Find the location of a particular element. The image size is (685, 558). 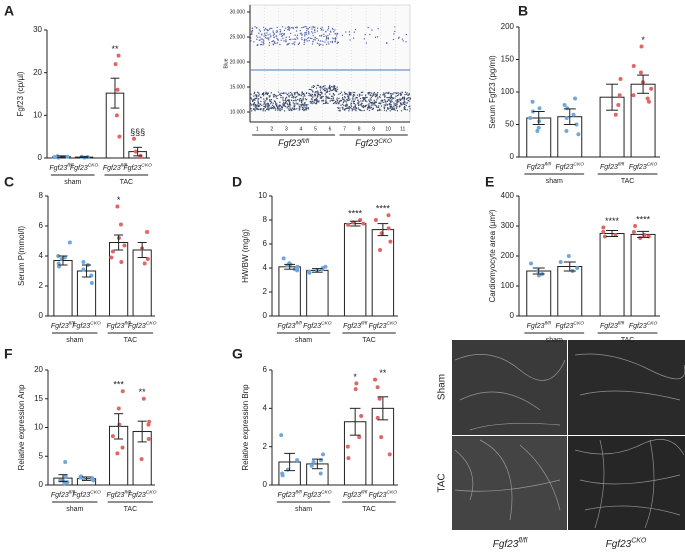

group-label: TAC is located at coordinates (627, 340).